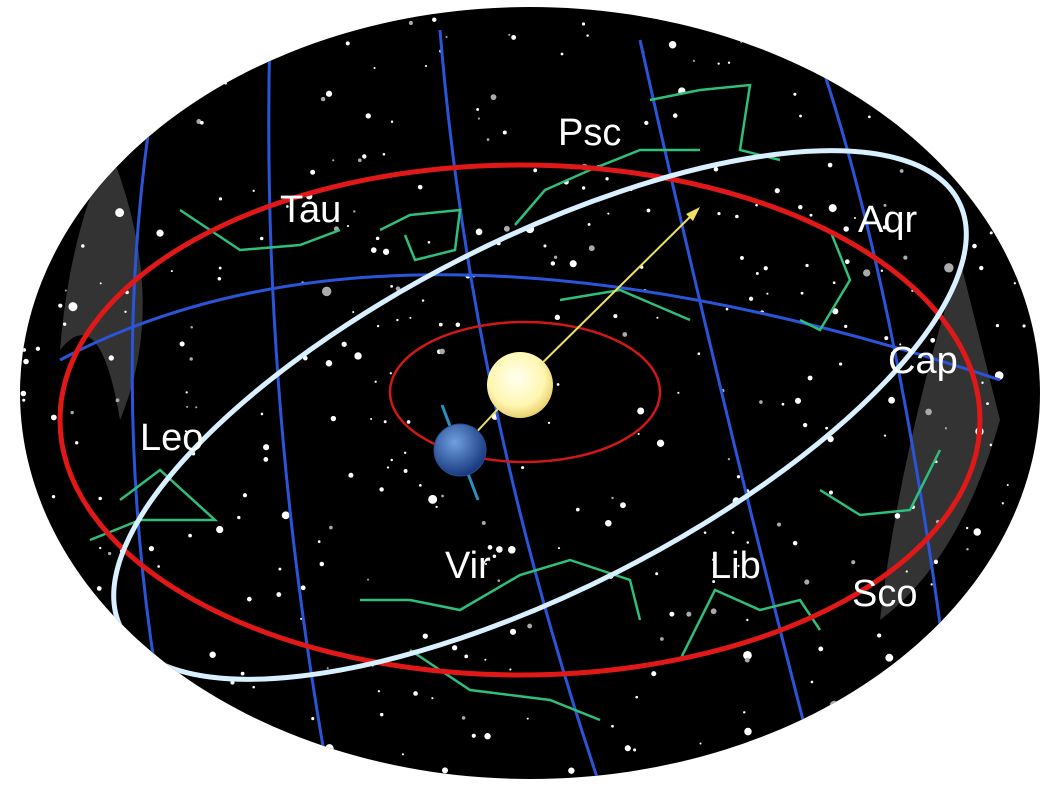 This screenshot has width=1061, height=786. What do you see at coordinates (940, 440) in the screenshot?
I see `milky-way` at bounding box center [940, 440].